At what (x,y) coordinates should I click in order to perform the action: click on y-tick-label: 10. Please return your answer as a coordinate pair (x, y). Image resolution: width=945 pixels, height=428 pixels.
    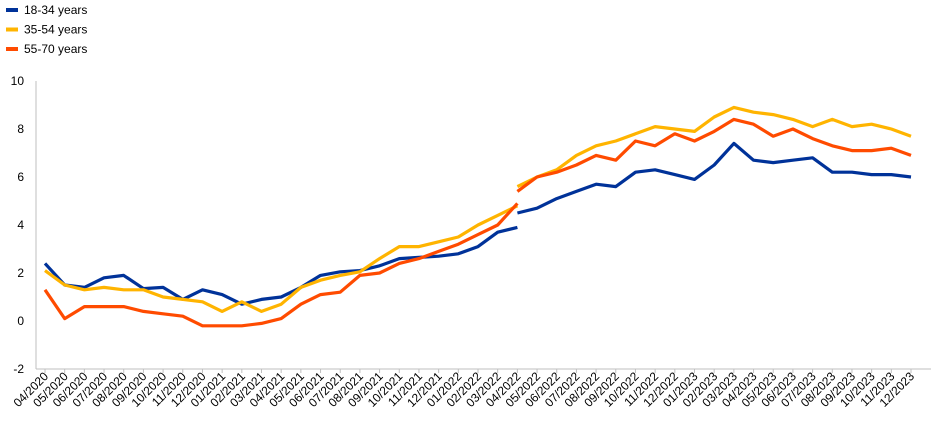
    Looking at the image, I should click on (18, 81).